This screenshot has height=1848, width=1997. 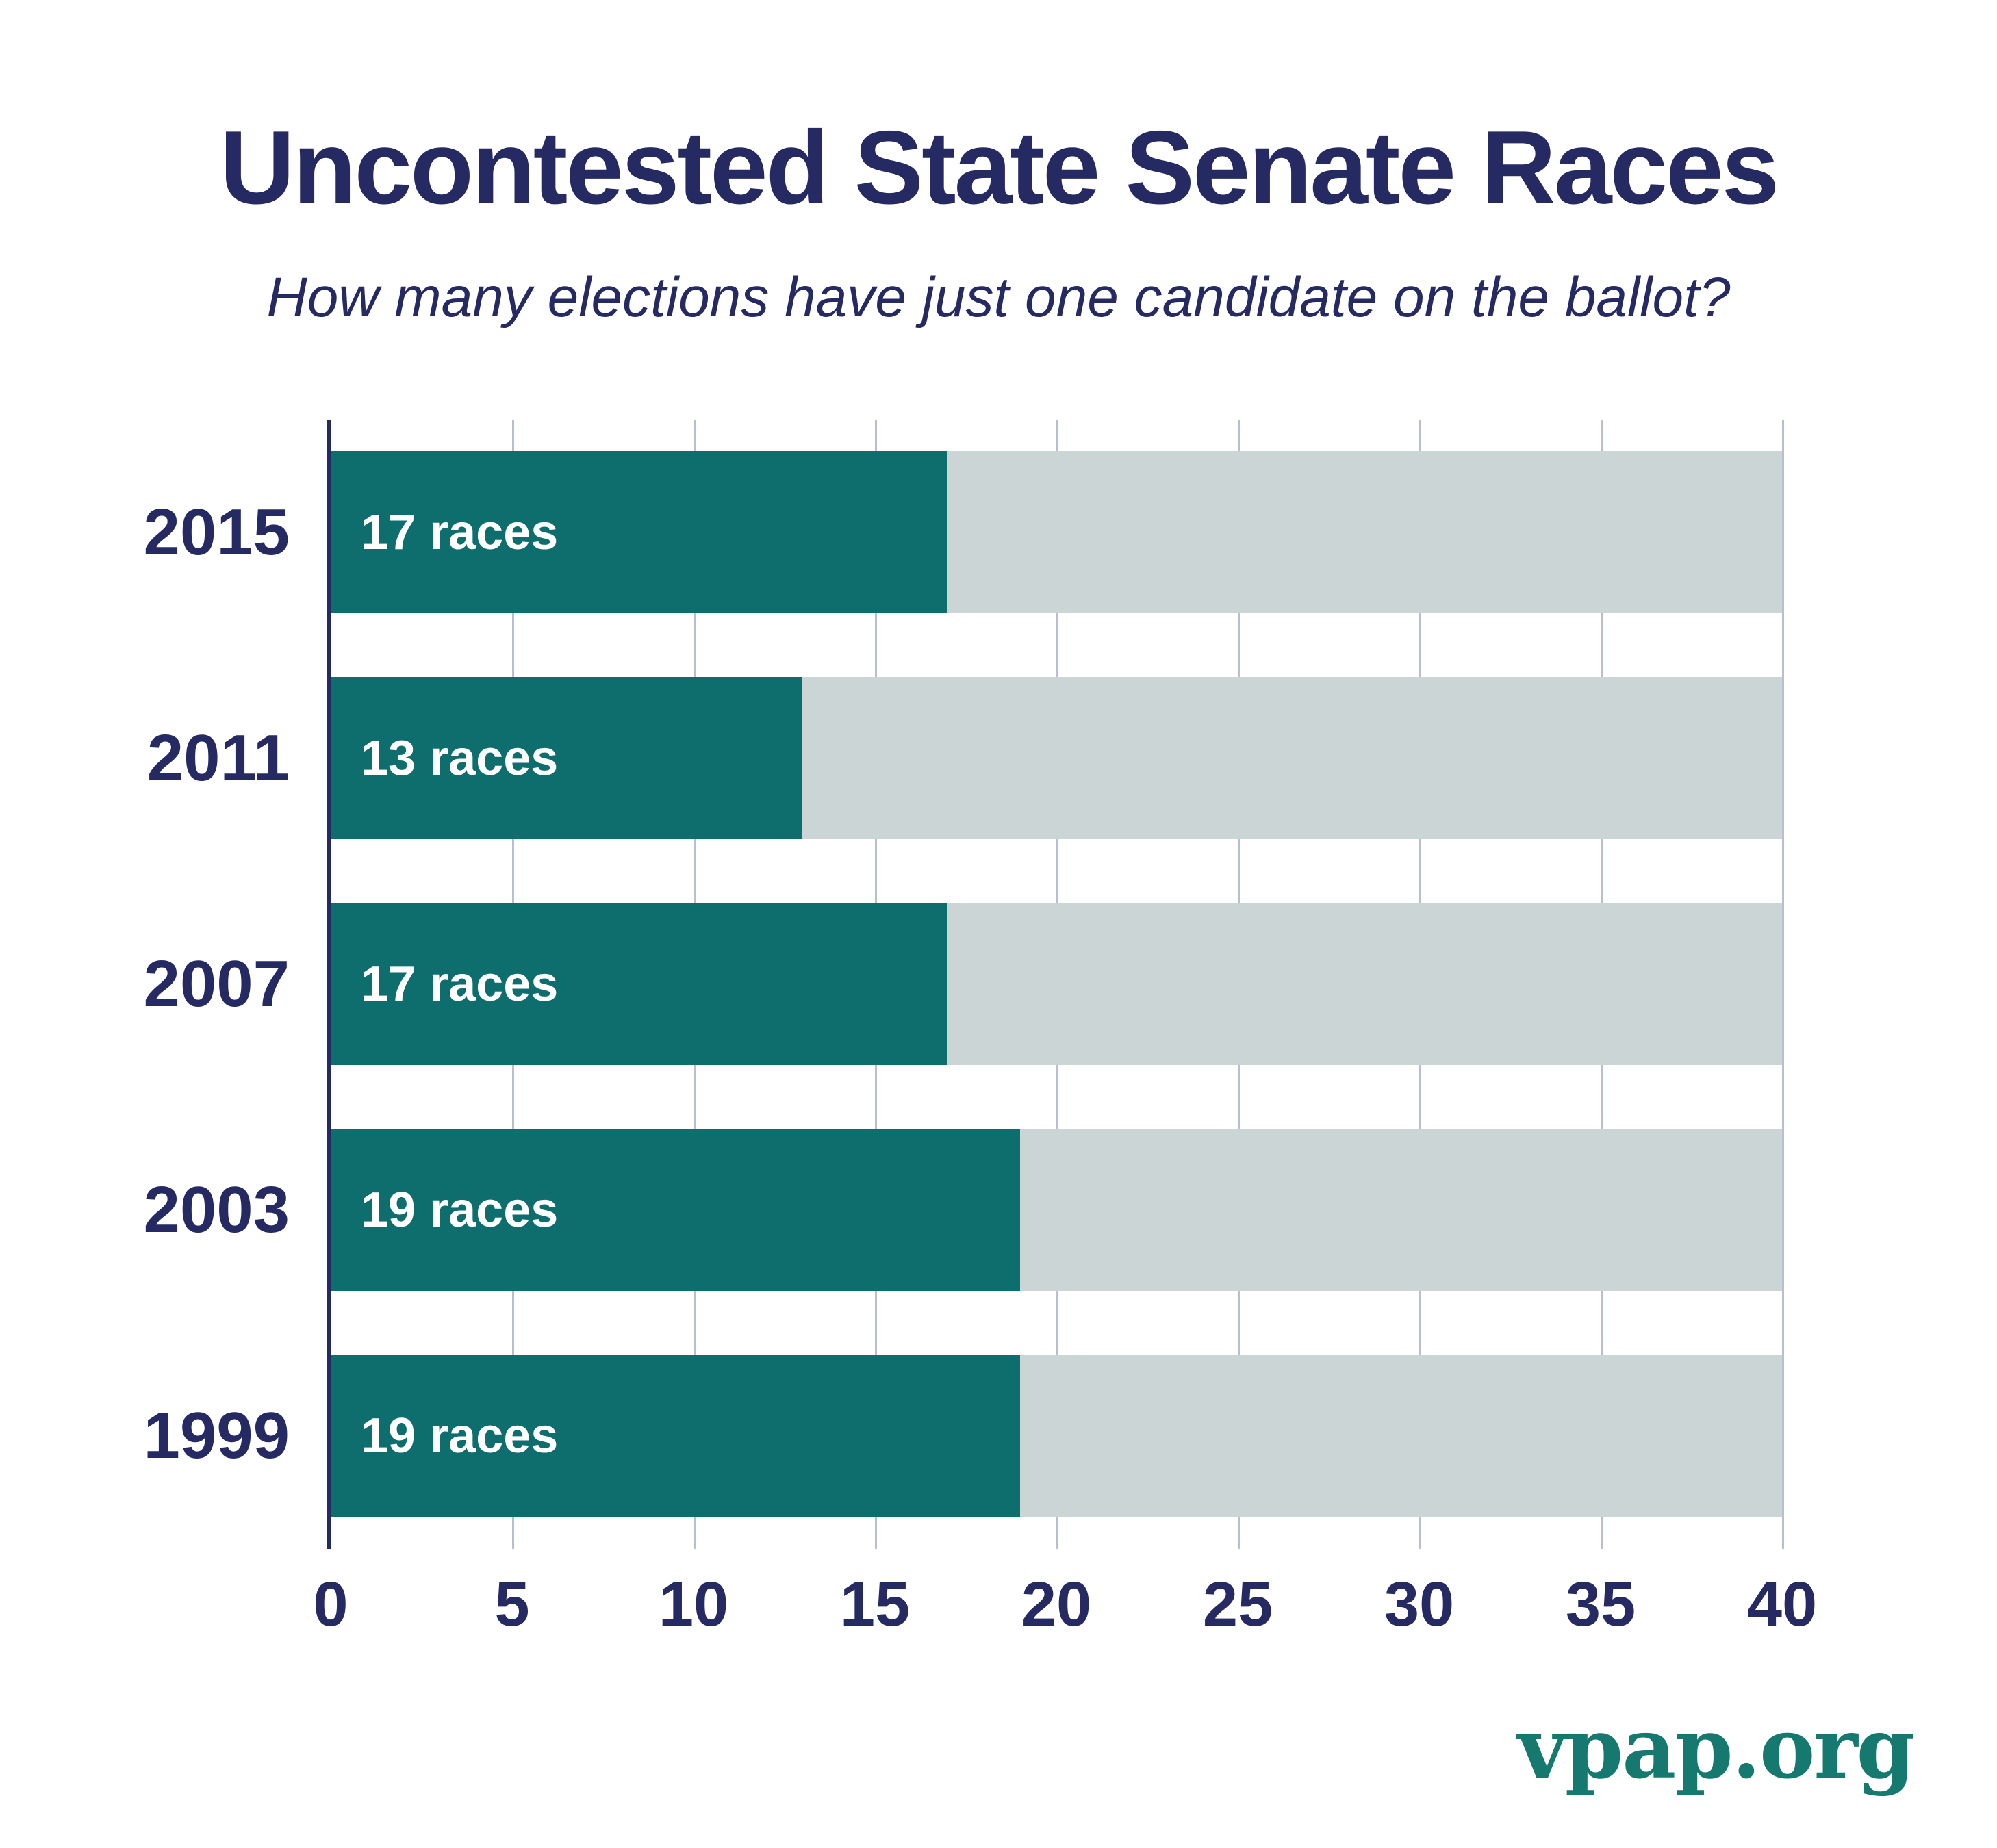 I want to click on bar-fill-2011: 13 races, so click(x=566, y=758).